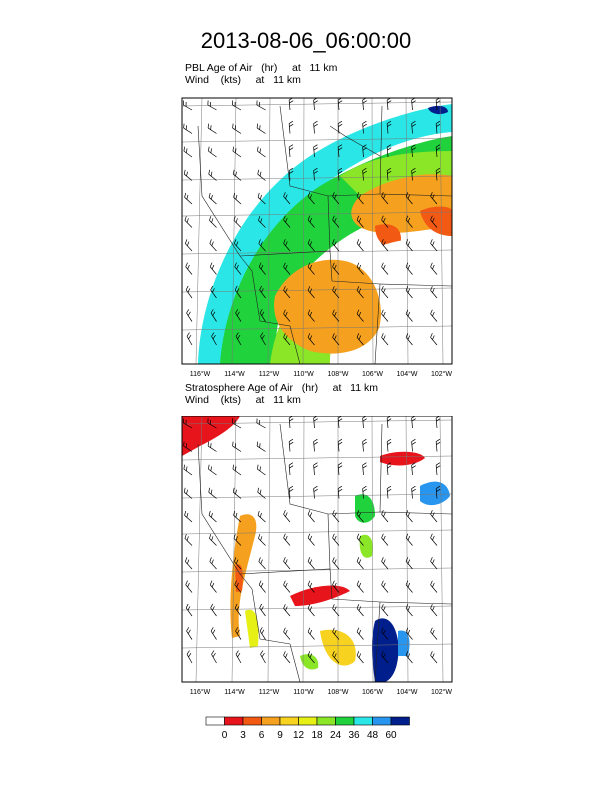 Image resolution: width=612 pixels, height=792 pixels. What do you see at coordinates (262, 735) in the screenshot?
I see `colorbar-label: 6` at bounding box center [262, 735].